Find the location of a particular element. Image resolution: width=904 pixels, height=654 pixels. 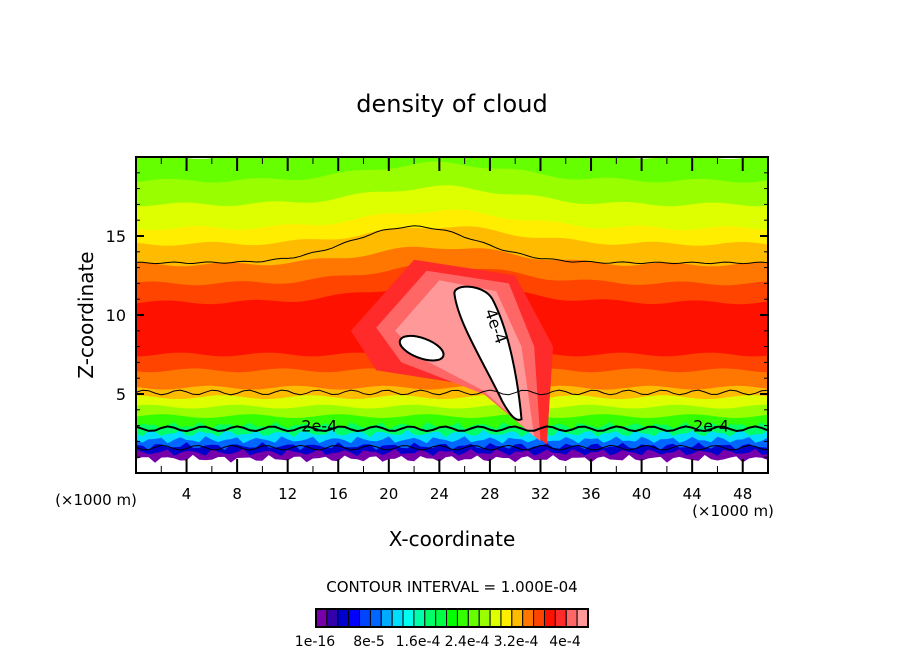

colorbar-tick-label: 4e-4 is located at coordinates (565, 642).